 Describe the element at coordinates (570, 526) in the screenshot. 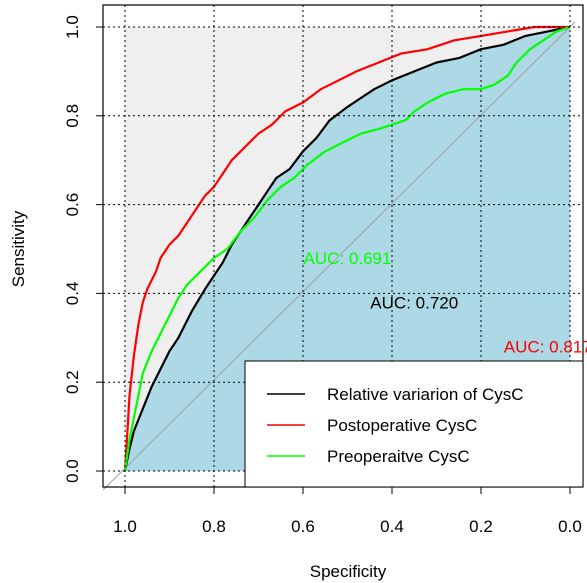

I see `x-tick-label: 0.0` at that location.